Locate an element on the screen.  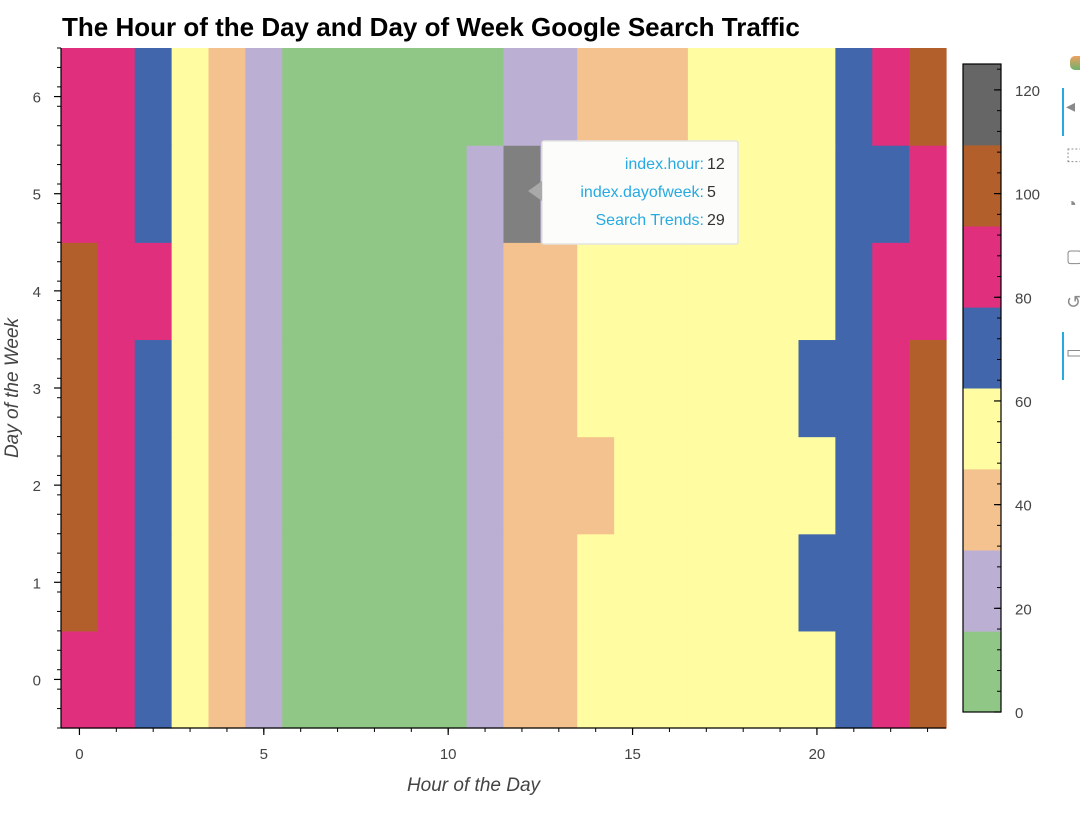
tooltip-key: index.hour: is located at coordinates (664, 164).